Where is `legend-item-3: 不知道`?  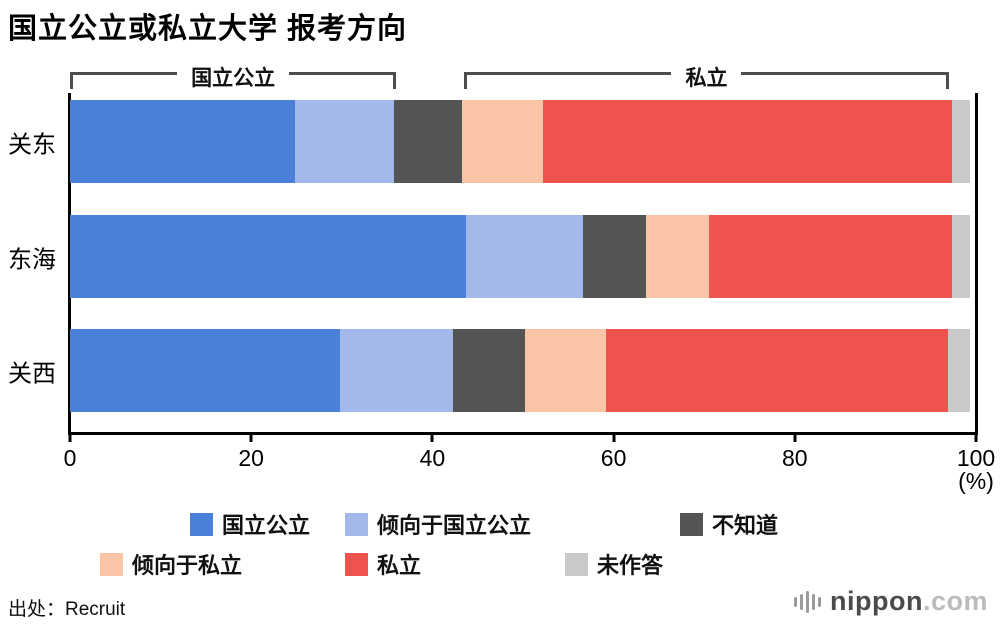 legend-item-3: 不知道 is located at coordinates (729, 524).